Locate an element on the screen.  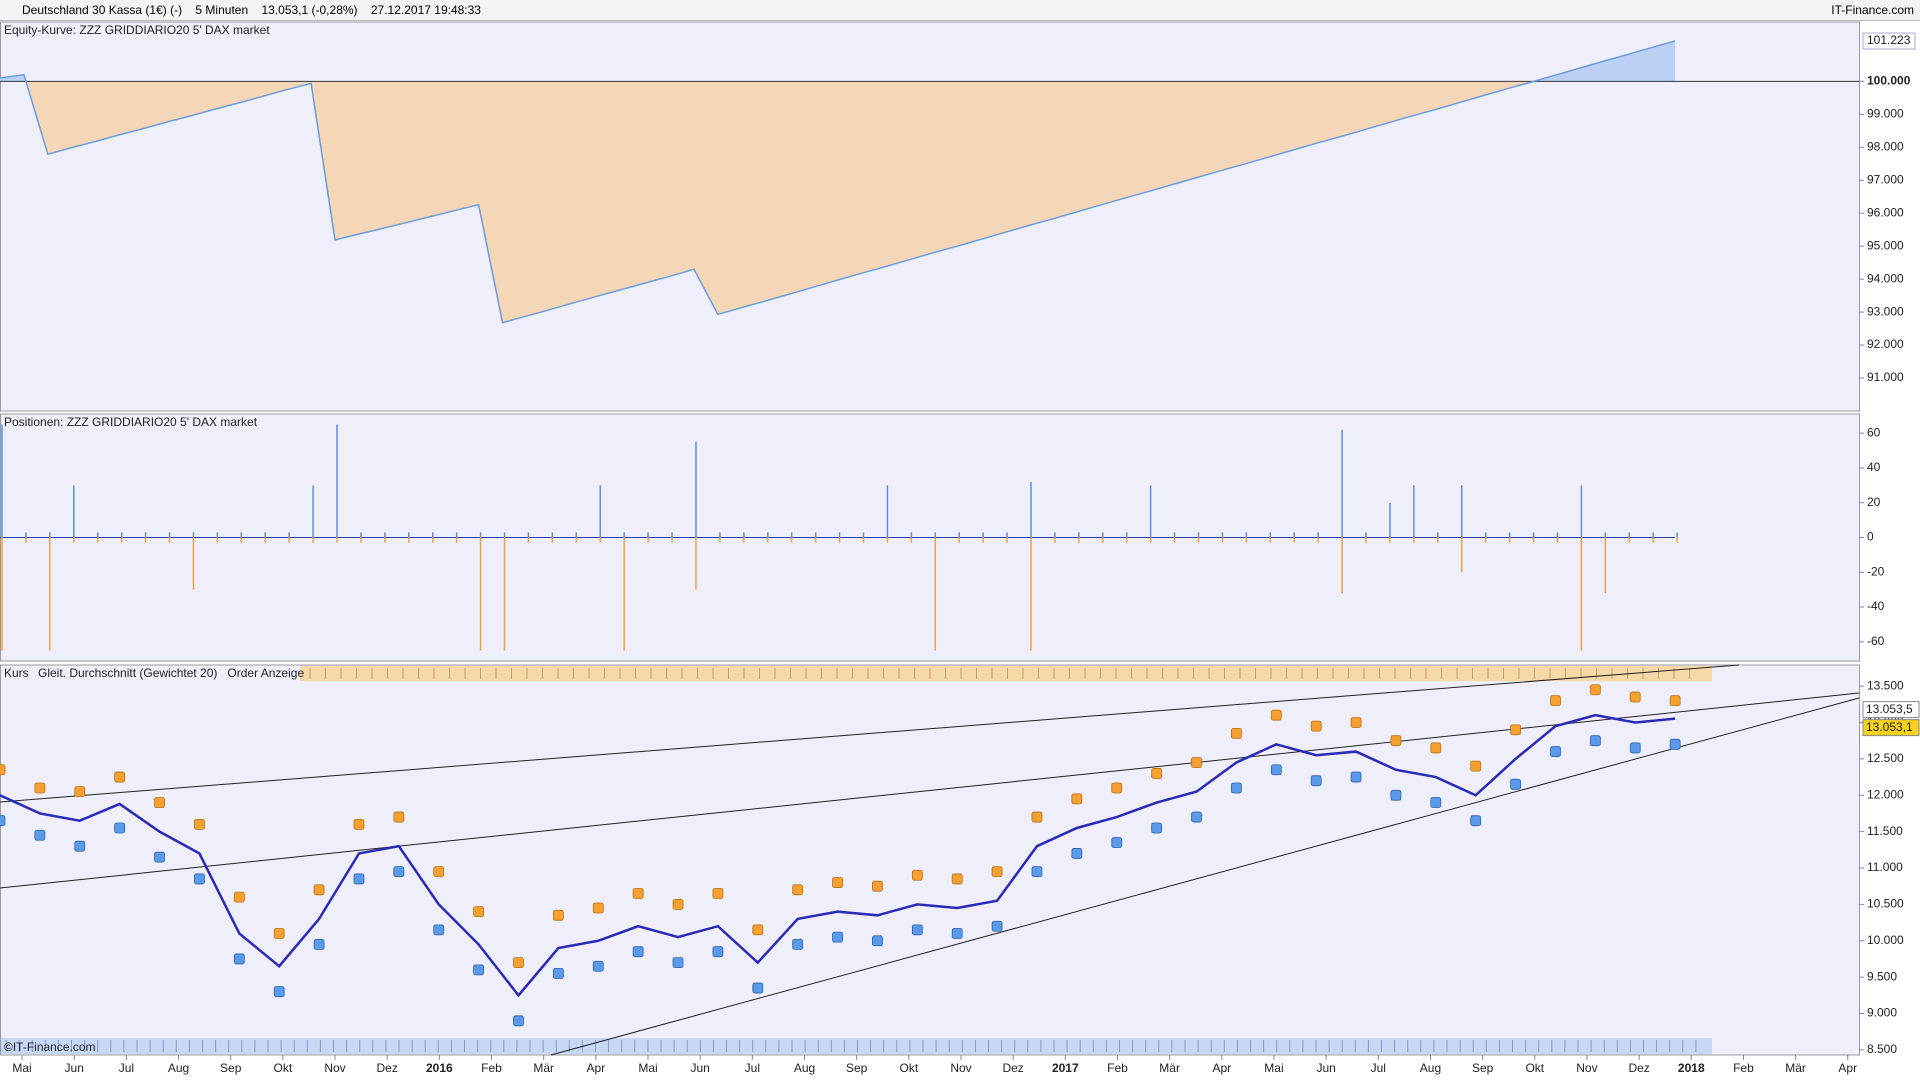
watermark: ©IT-Finance.com is located at coordinates (50, 1047).